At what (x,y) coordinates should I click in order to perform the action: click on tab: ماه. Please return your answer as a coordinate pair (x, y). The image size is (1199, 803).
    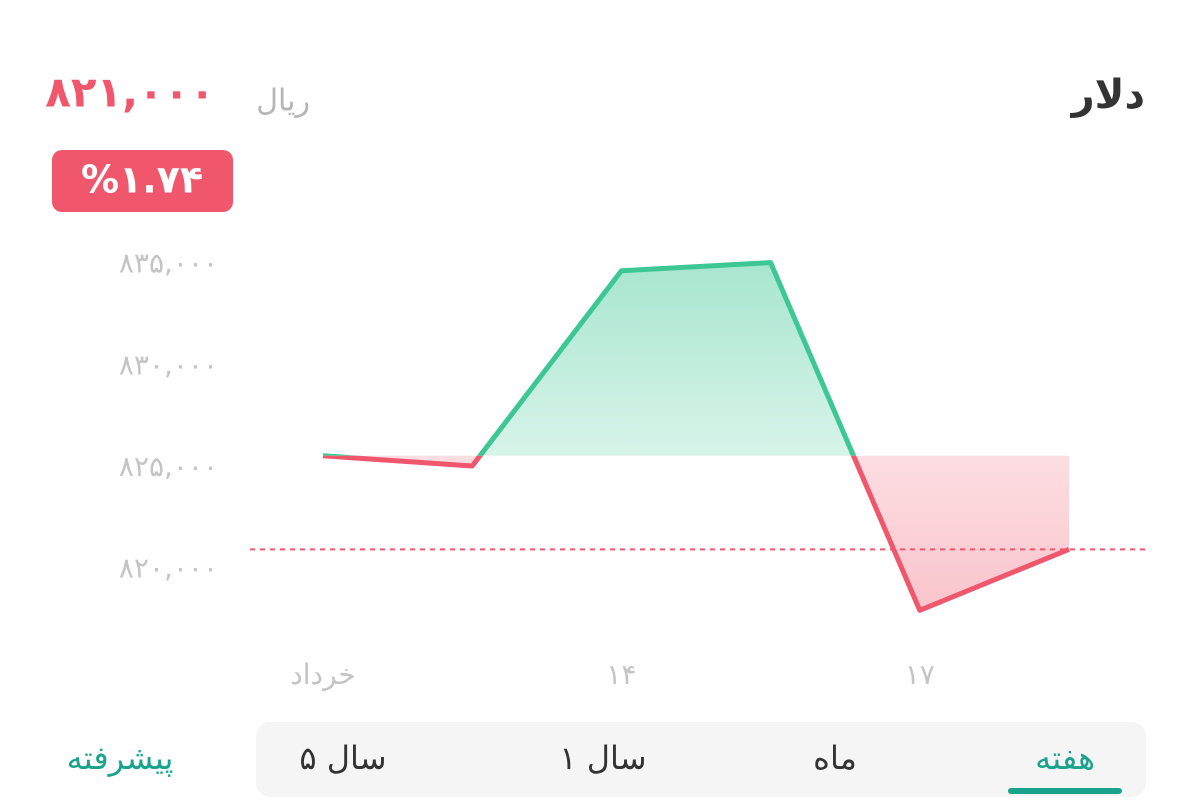
    Looking at the image, I should click on (835, 758).